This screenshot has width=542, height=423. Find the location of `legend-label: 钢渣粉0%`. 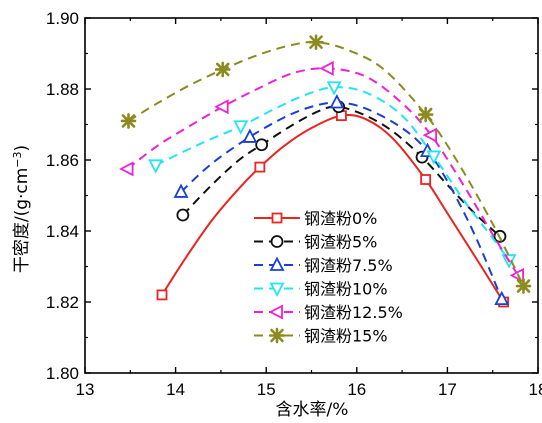

legend-label: 钢渣粉0% is located at coordinates (340, 218).